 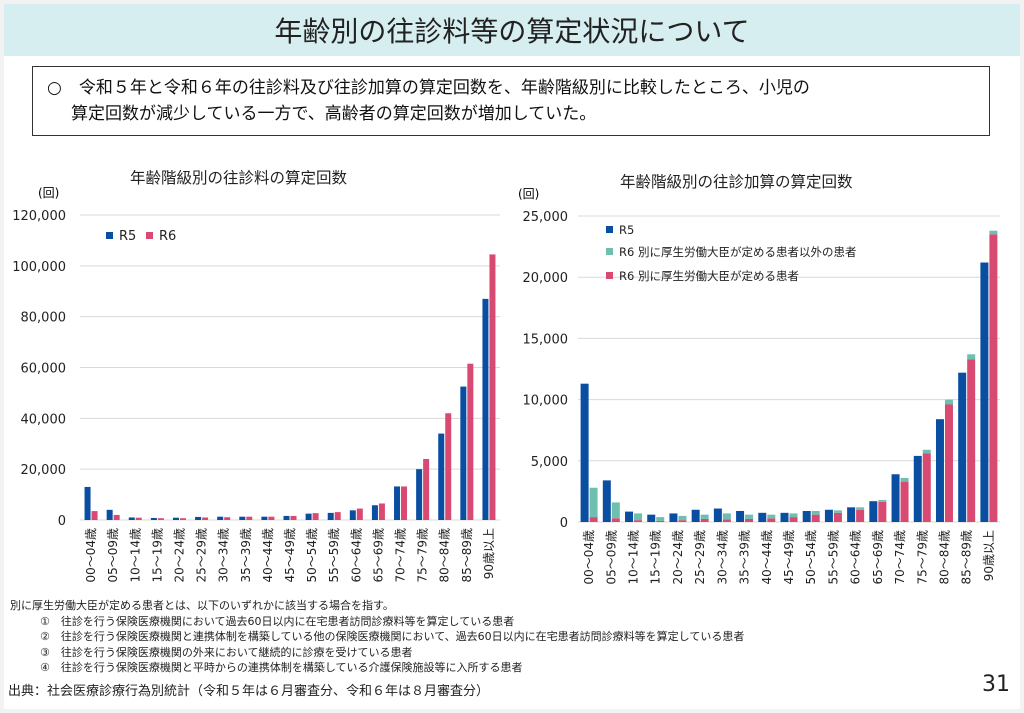 What do you see at coordinates (334, 555) in the screenshot?
I see `x-tick-label: 55～59歳` at bounding box center [334, 555].